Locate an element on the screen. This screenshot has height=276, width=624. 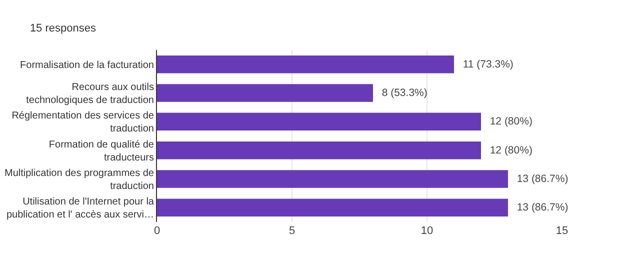
x-tick-label: 0 is located at coordinates (157, 231).